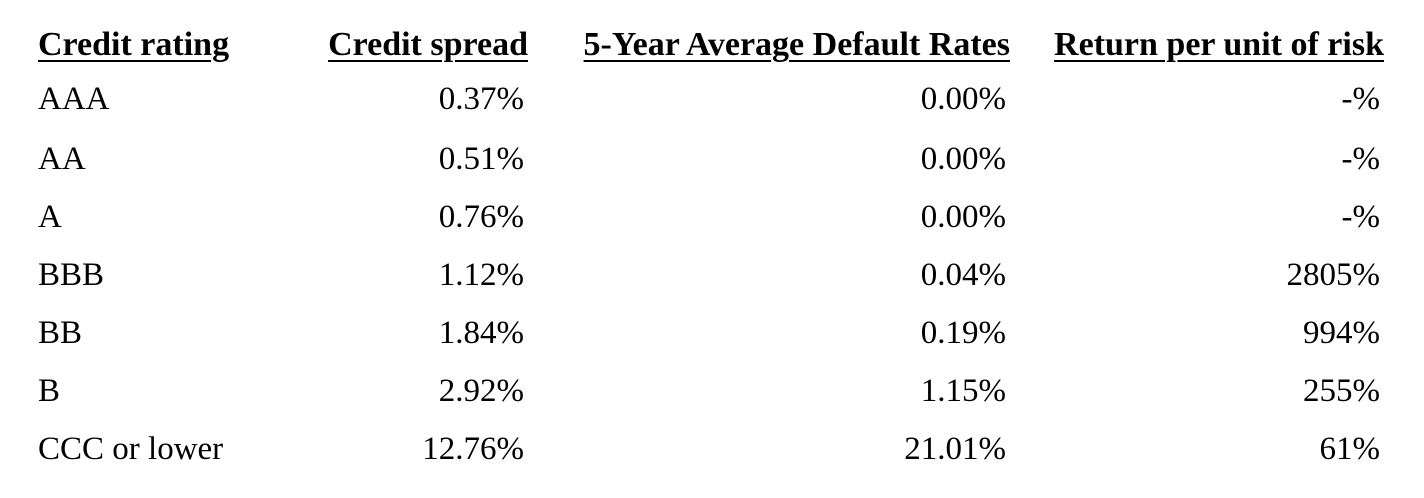 Image resolution: width=1424 pixels, height=498 pixels. Describe the element at coordinates (1341, 390) in the screenshot. I see `cell-return-per-risk: 255%` at that location.